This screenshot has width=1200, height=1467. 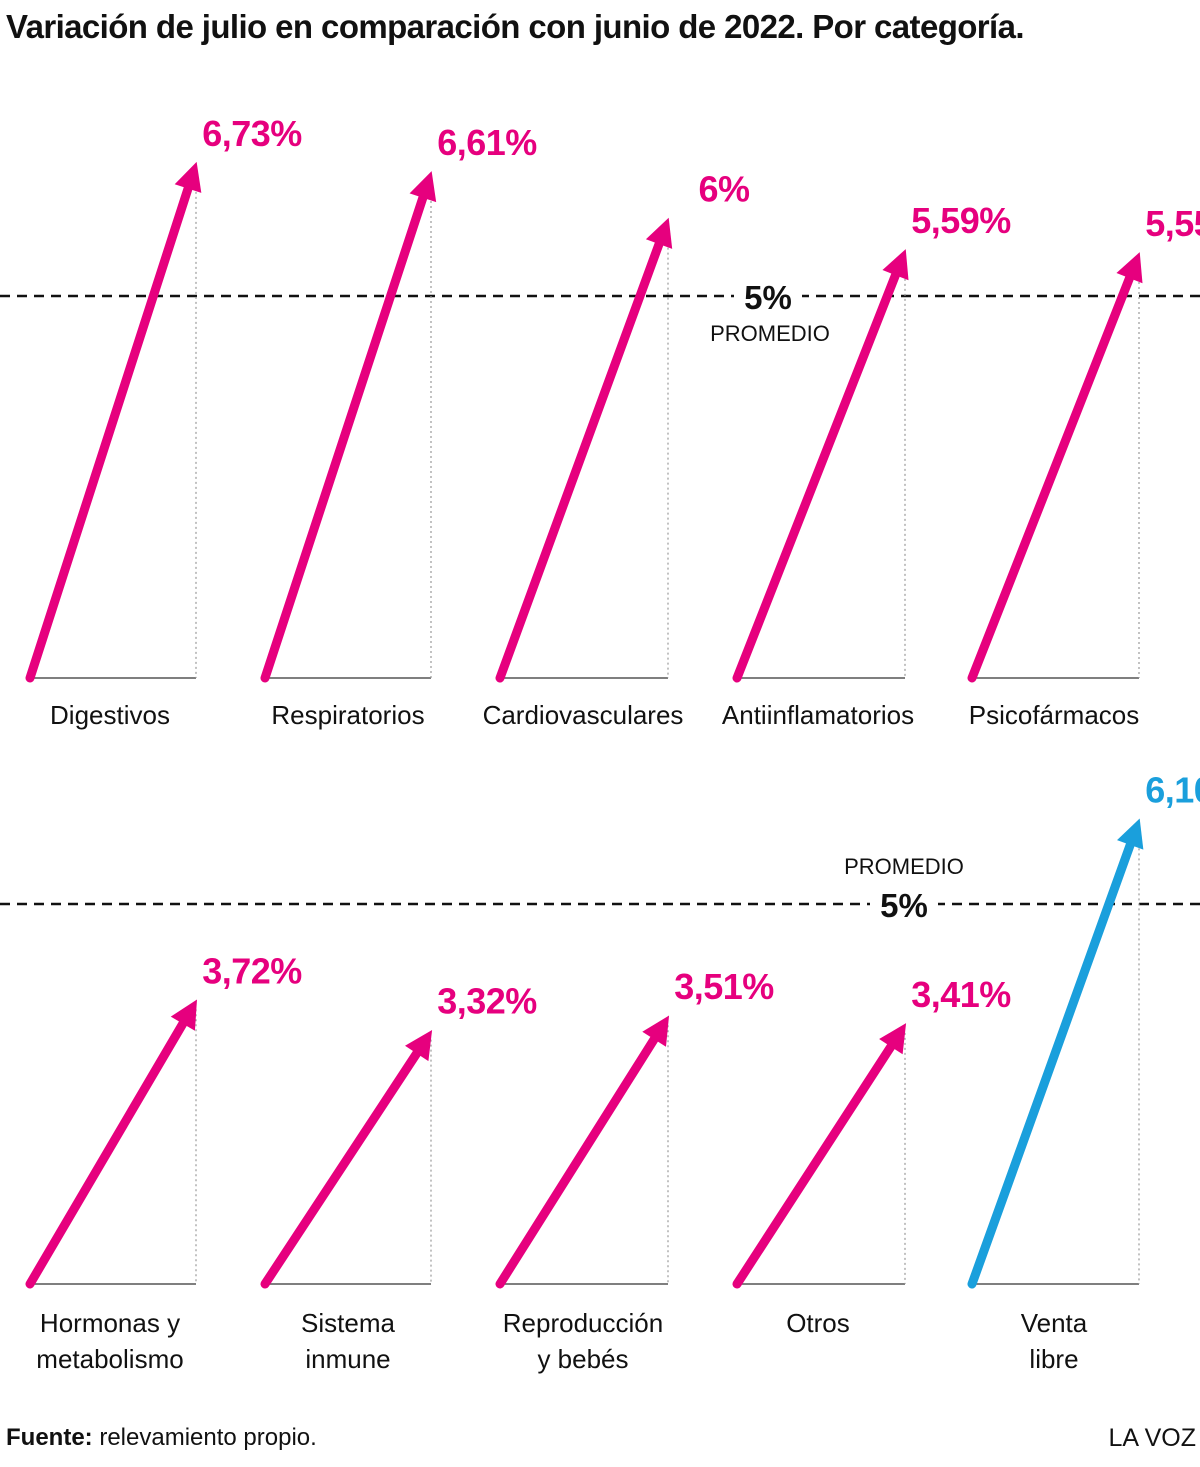 What do you see at coordinates (583, 715) in the screenshot?
I see `category-label: Cardiovasculares` at bounding box center [583, 715].